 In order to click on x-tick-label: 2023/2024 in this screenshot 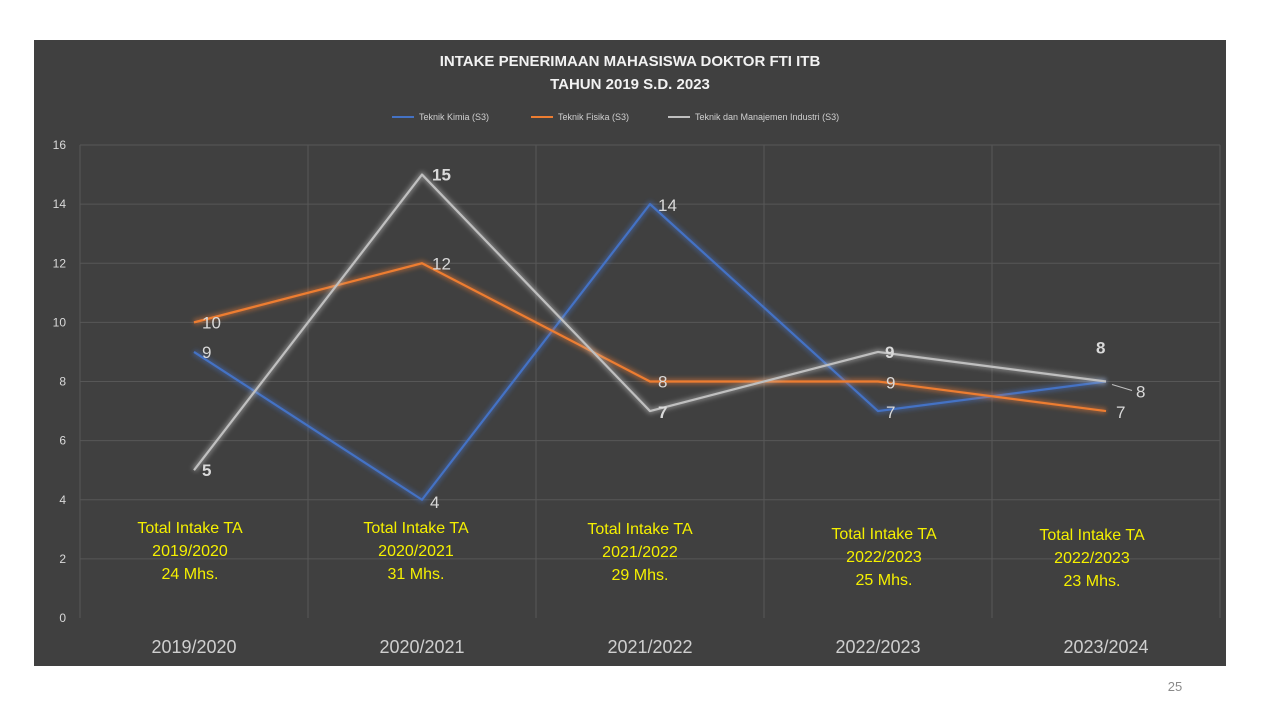, I will do `click(1105, 647)`.